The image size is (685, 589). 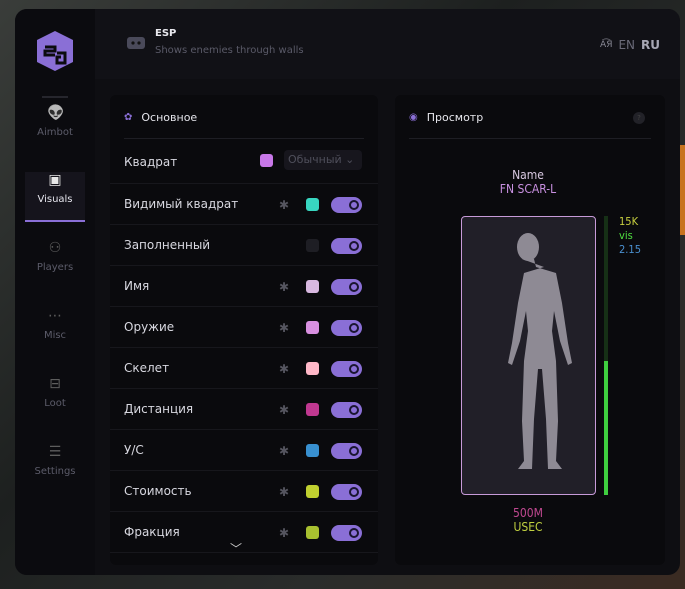 I want to click on sidebar-item-aimbot: 👽 Aimbot, so click(x=55, y=130).